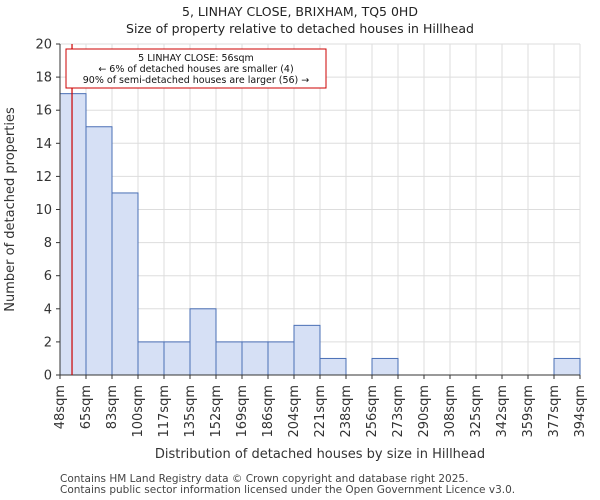 The image size is (600, 500). Describe the element at coordinates (502, 411) in the screenshot. I see `x-tick-label: 342sqm` at that location.